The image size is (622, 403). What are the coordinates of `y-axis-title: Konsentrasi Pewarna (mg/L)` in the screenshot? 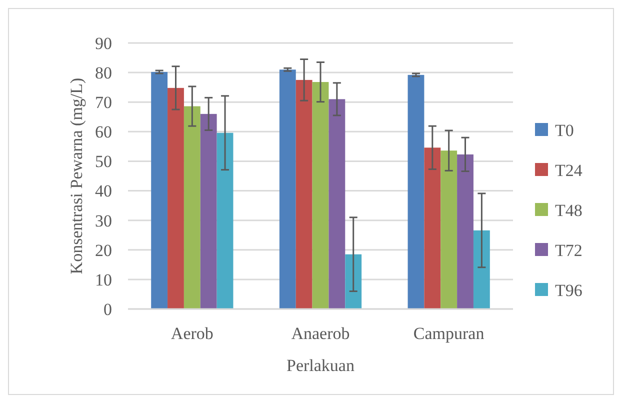 It's located at (76, 176).